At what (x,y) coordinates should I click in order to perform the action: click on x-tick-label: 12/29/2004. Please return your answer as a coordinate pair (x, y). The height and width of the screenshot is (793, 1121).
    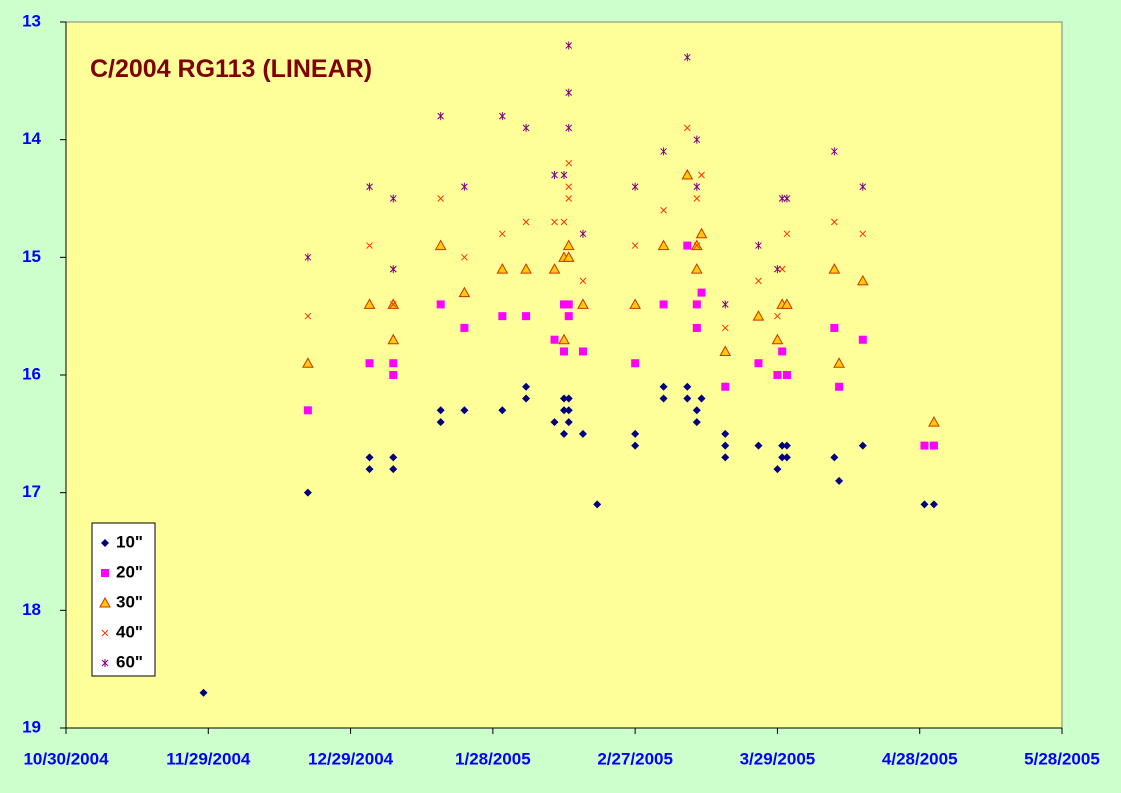
    Looking at the image, I should click on (351, 758).